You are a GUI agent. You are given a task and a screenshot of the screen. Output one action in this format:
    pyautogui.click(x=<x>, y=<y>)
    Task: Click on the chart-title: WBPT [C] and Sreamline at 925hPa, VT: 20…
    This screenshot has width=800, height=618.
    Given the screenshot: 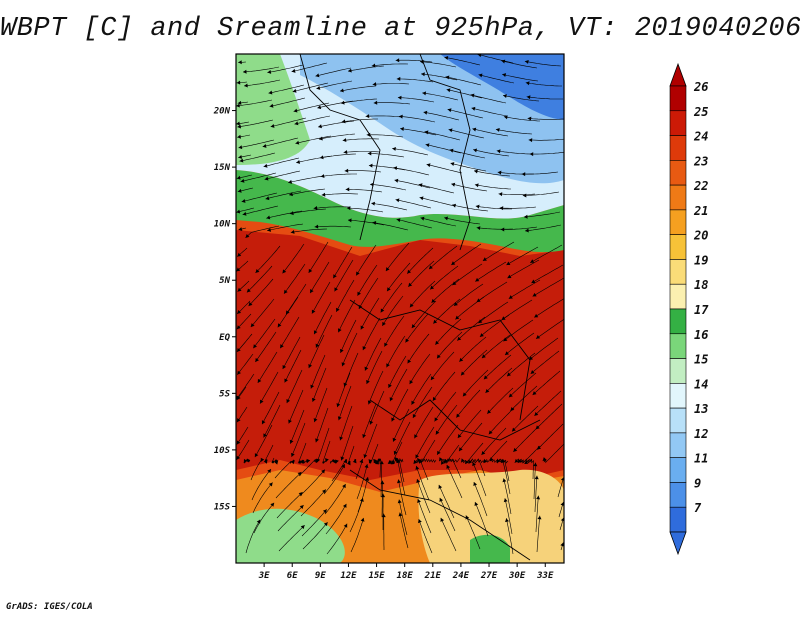 What is the action you would take?
    pyautogui.click(x=400, y=29)
    